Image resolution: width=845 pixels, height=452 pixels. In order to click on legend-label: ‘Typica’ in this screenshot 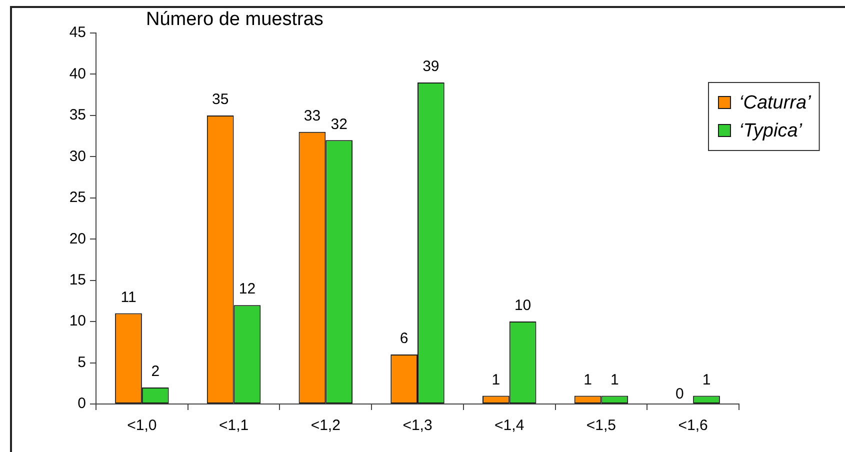, I will do `click(771, 131)`.